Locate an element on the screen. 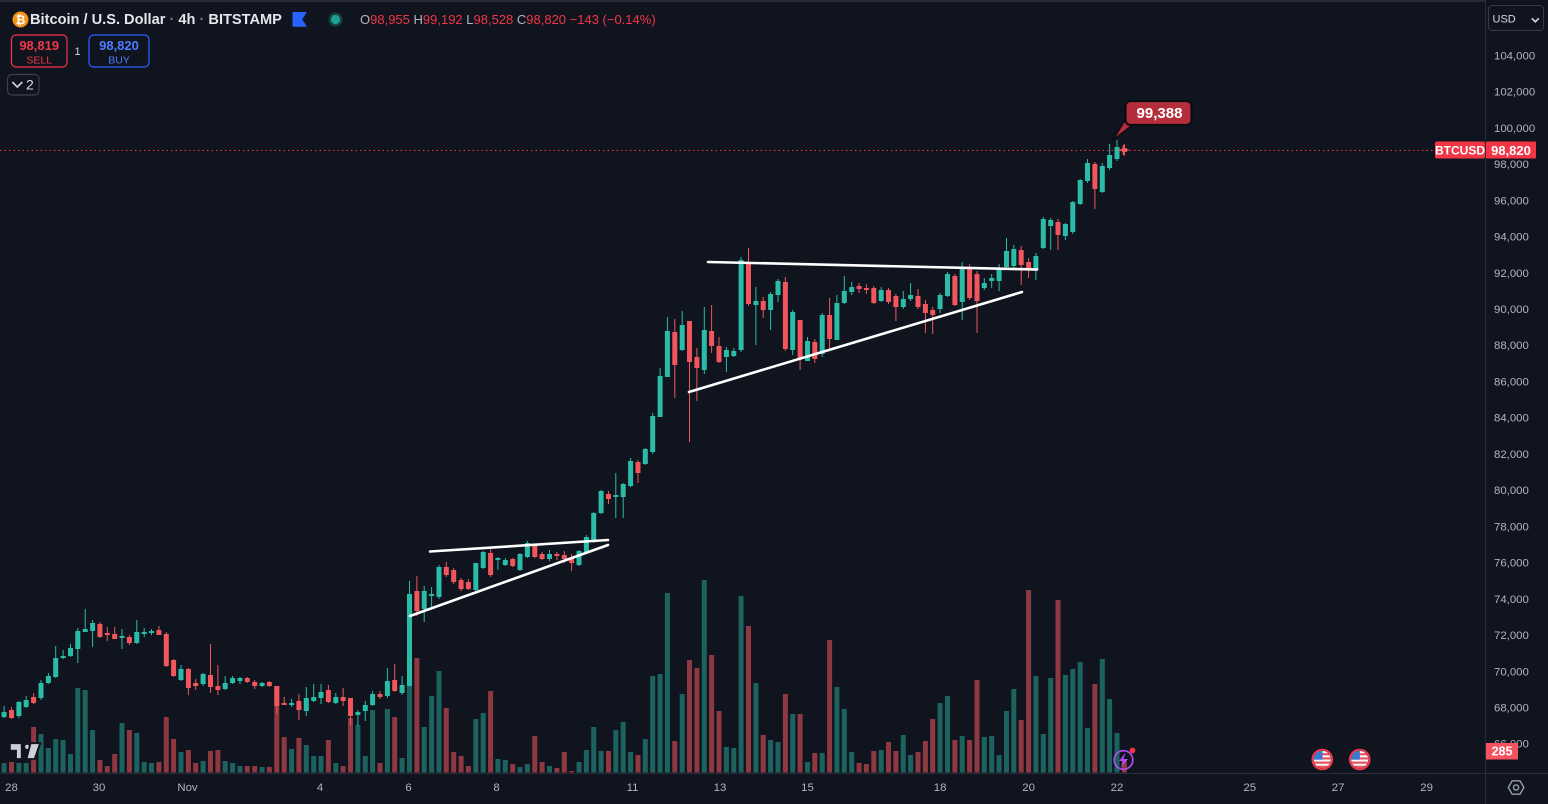 The height and width of the screenshot is (804, 1548). svg-text: 29 is located at coordinates (1426, 788).